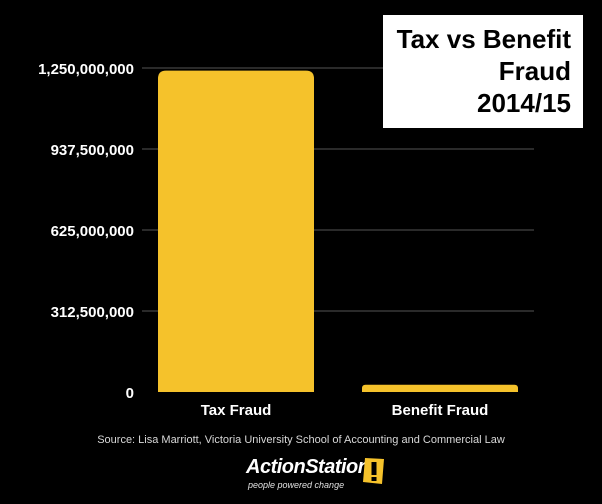  I want to click on logo-wordmark: ActionStation, so click(308, 467).